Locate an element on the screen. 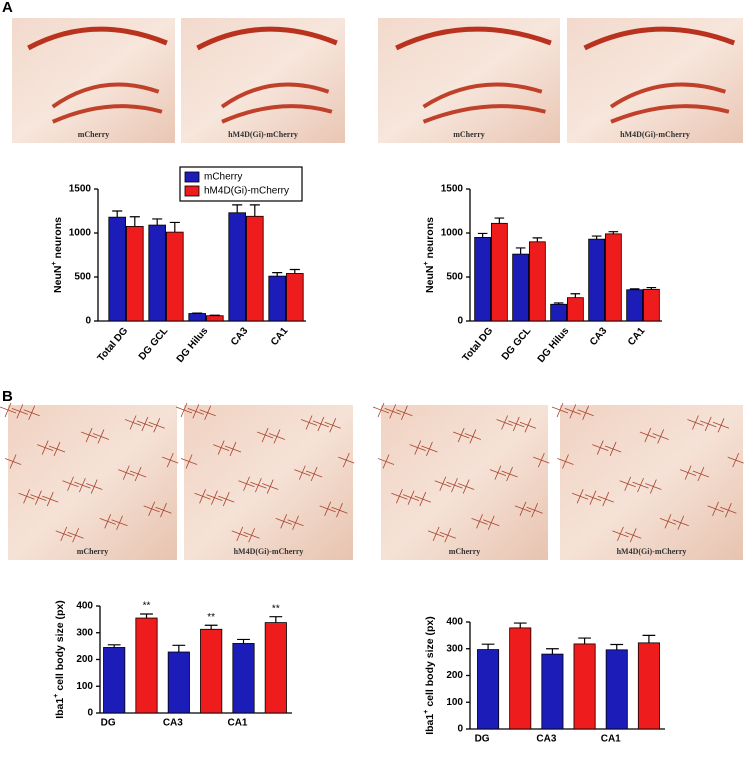 The height and width of the screenshot is (764, 754). x-tick-label: DG Hilus is located at coordinates (193, 345).